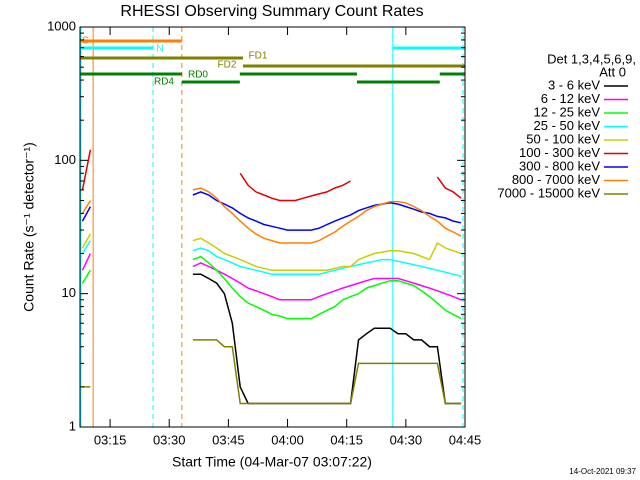 The height and width of the screenshot is (480, 640). I want to click on legend-label: 6 - 12 keV, so click(571, 98).